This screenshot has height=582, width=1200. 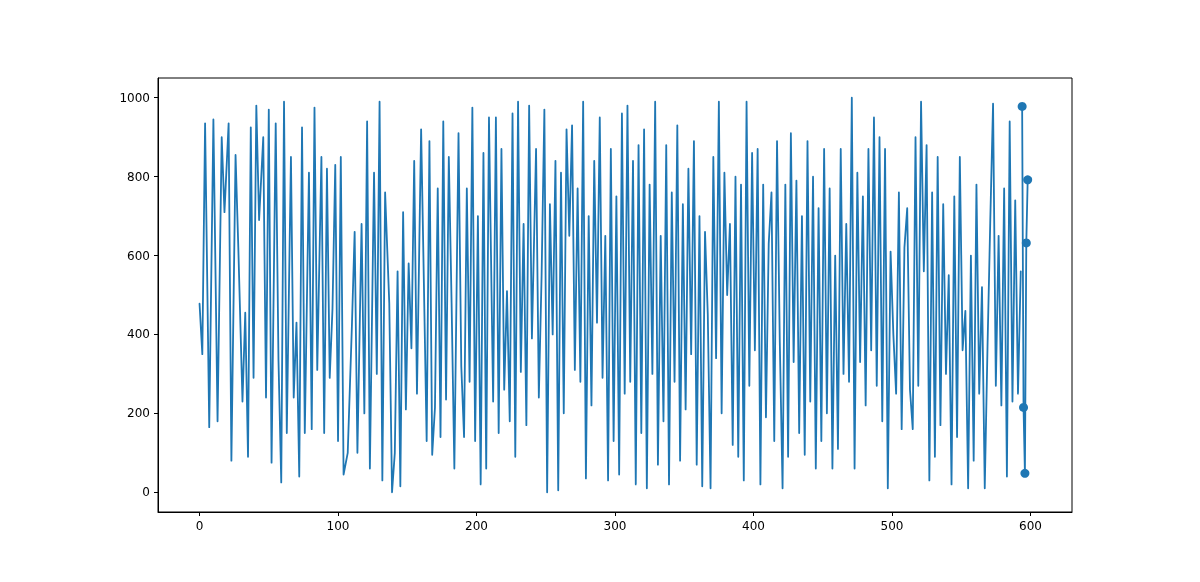 What do you see at coordinates (138, 413) in the screenshot?
I see `y-tick-label: 200` at bounding box center [138, 413].